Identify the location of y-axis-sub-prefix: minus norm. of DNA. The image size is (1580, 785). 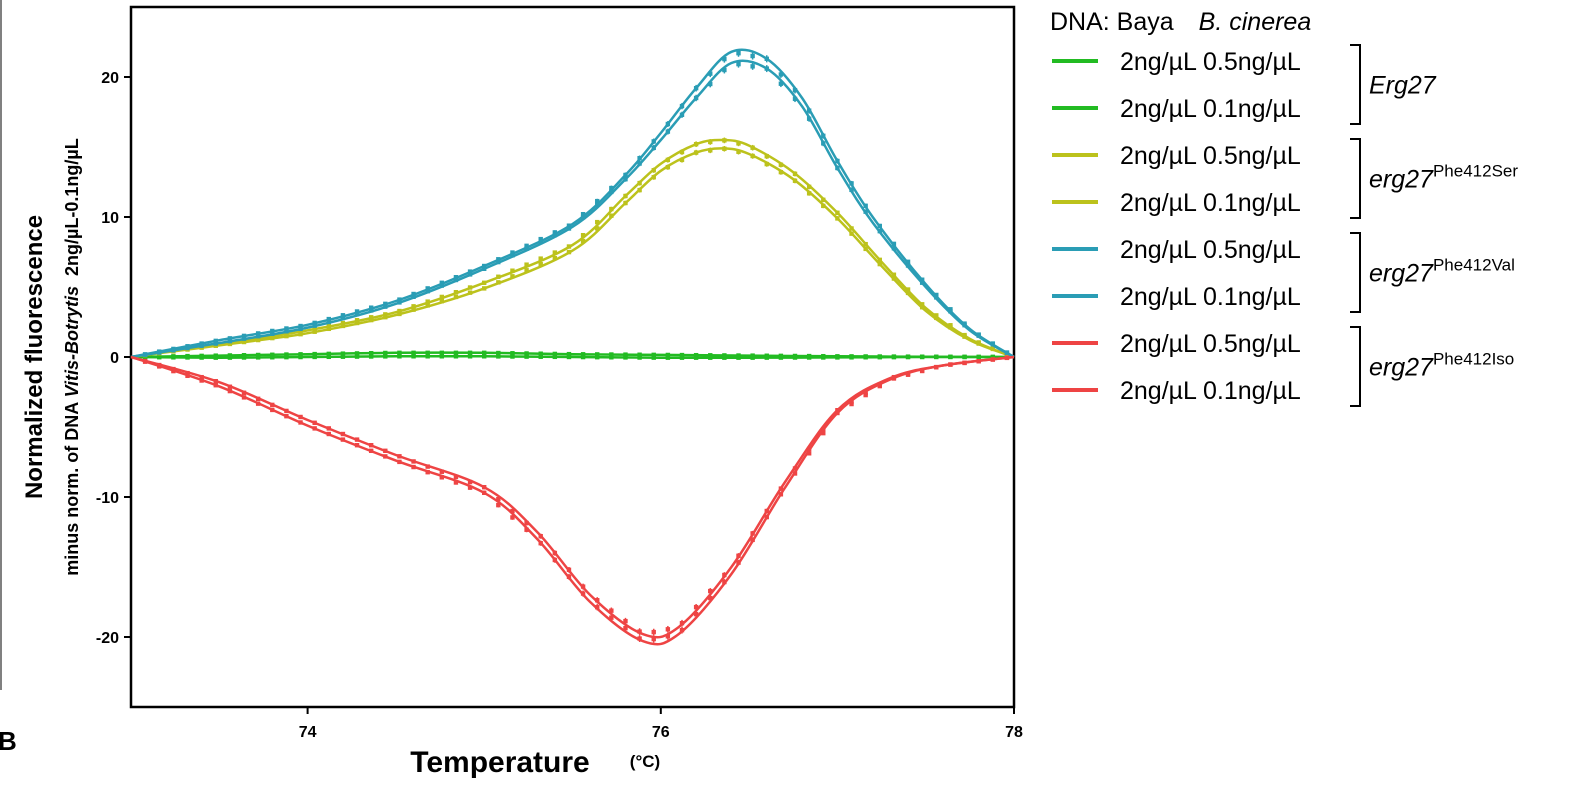
(72, 486).